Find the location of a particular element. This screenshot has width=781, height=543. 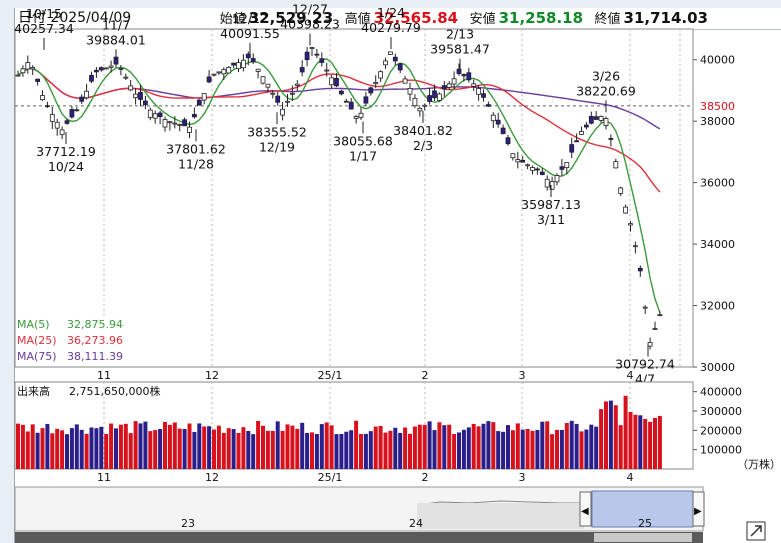

navigator-right-handle is located at coordinates (698, 509).